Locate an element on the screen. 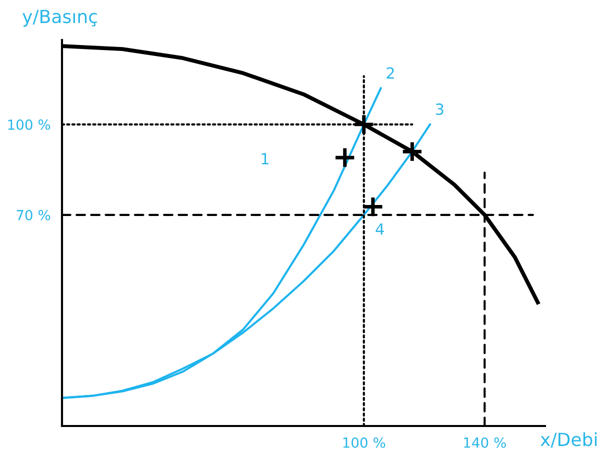 The image size is (601, 454). y-axis-title: y/Basınç is located at coordinates (59, 18).